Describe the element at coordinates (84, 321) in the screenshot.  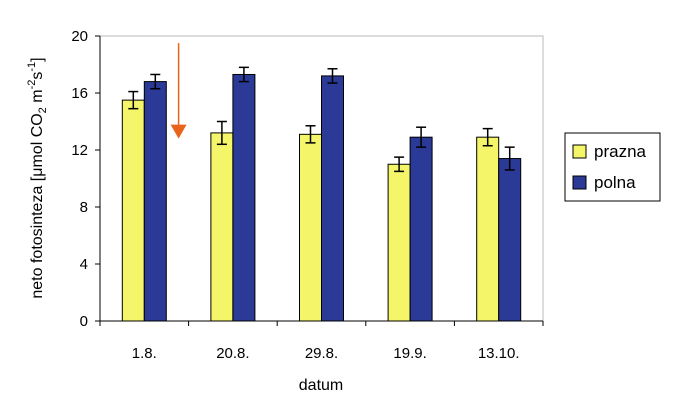
I see `y-tick-label: 0` at that location.